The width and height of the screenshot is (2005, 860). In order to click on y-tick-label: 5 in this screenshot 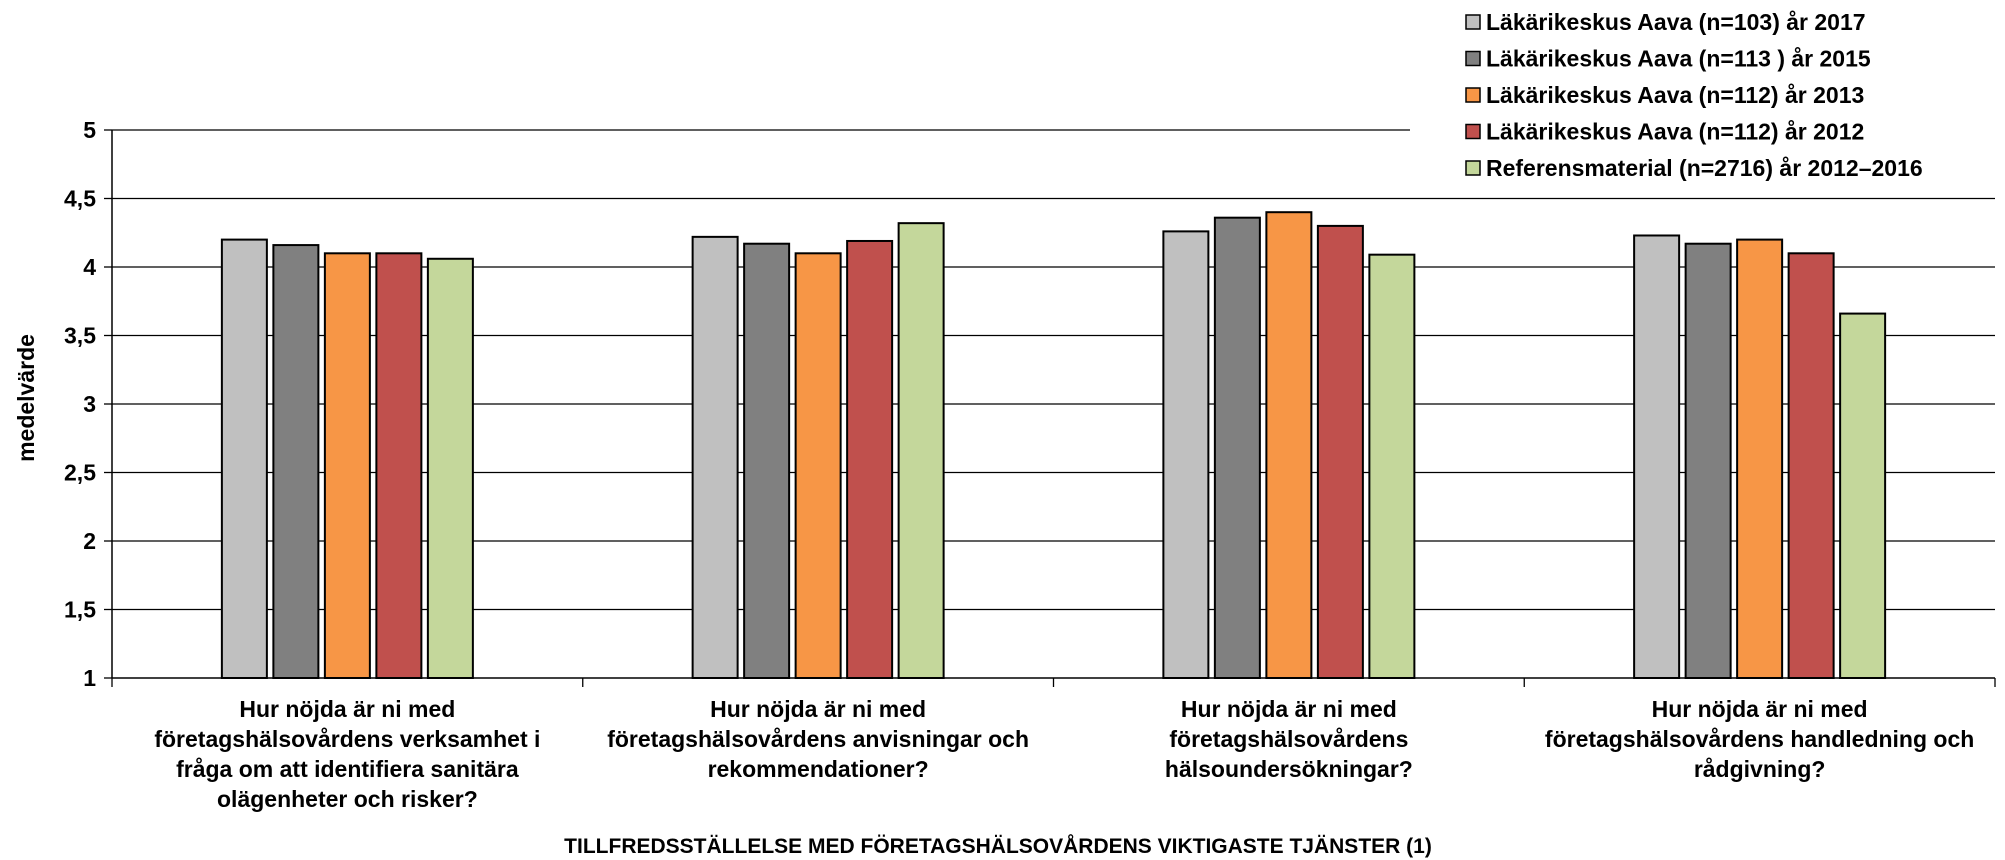, I will do `click(89, 130)`.